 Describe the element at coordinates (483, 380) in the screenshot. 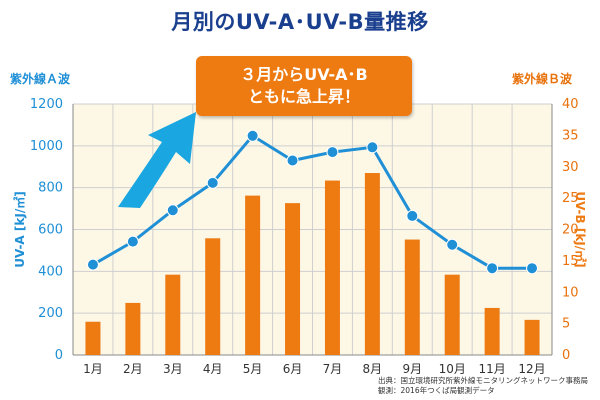

I see `source-line-1: 出典：国立環境研究所紫外線モニタリングネットワーク事務局` at that location.